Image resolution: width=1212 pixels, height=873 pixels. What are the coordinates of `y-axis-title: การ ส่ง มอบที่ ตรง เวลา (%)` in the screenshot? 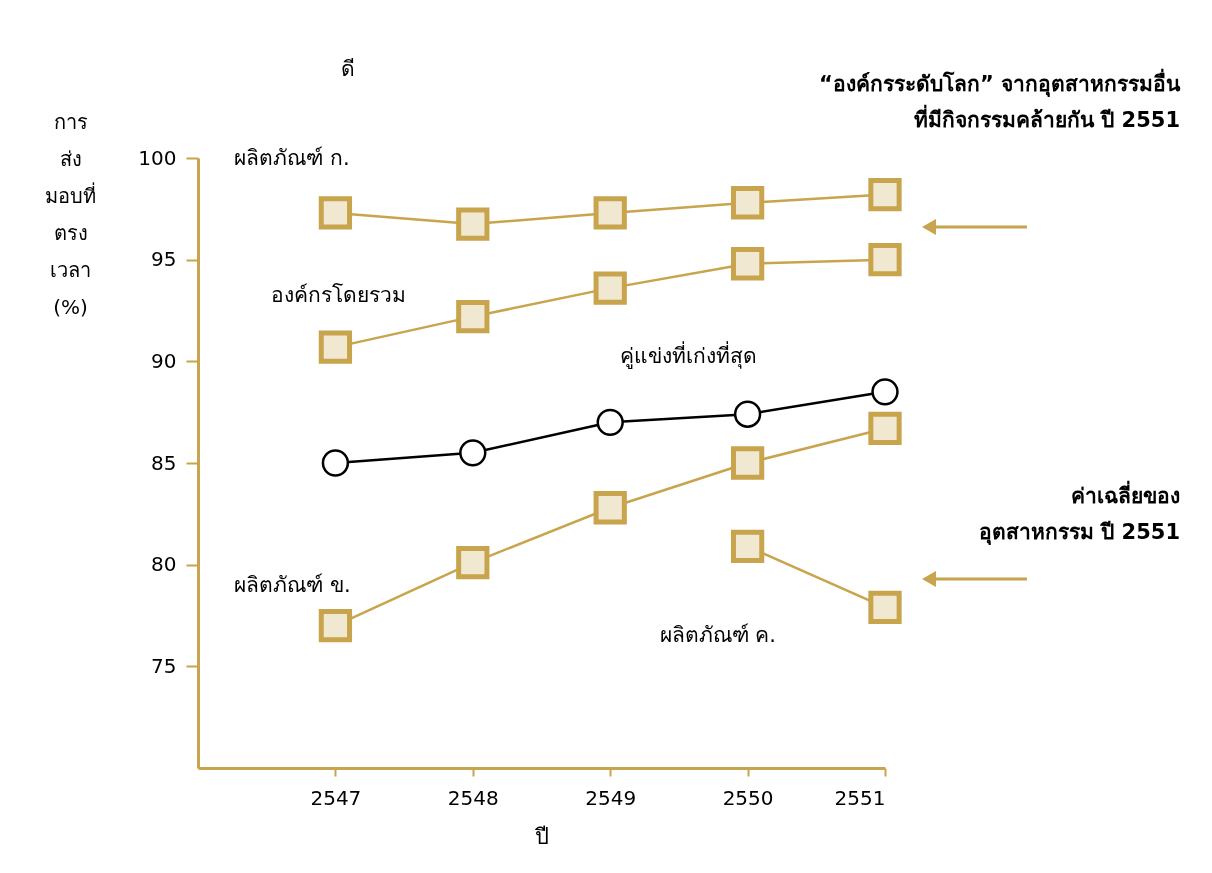 It's located at (70, 214).